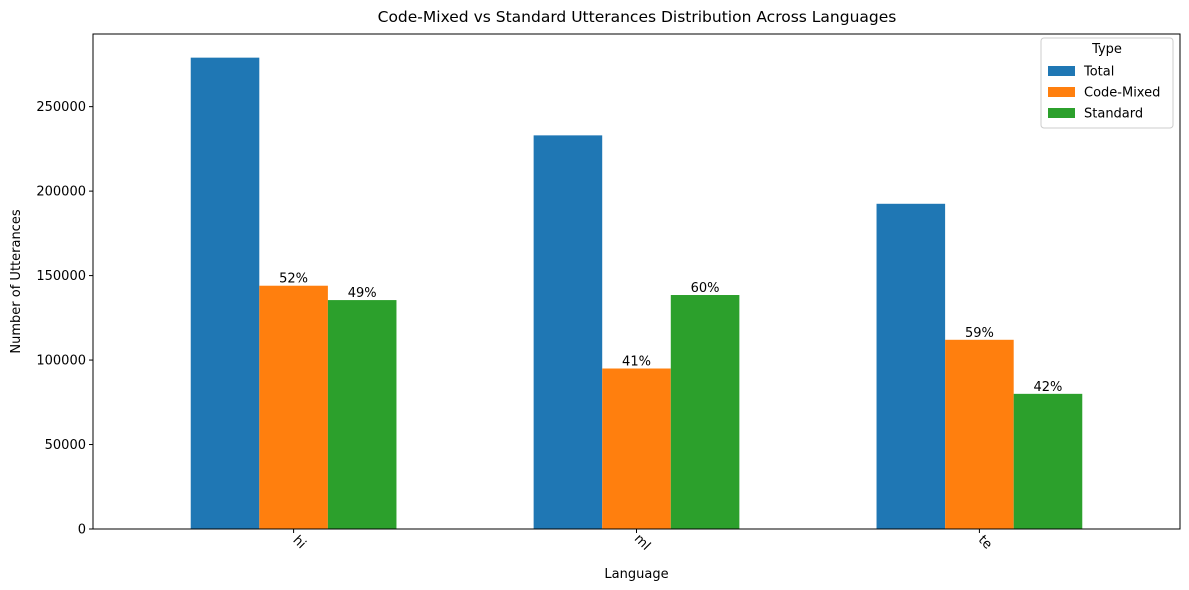 Image resolution: width=1189 pixels, height=590 pixels. Describe the element at coordinates (568, 332) in the screenshot. I see `bar-total-ml` at that location.